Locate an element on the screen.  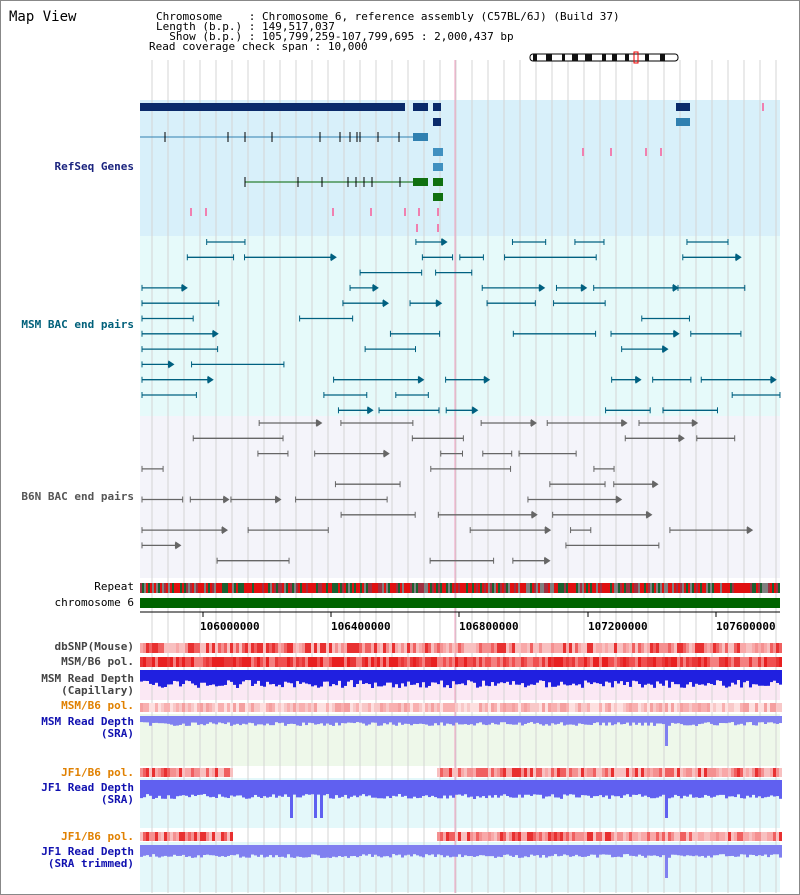
snp-mark is located at coordinates (438, 212).